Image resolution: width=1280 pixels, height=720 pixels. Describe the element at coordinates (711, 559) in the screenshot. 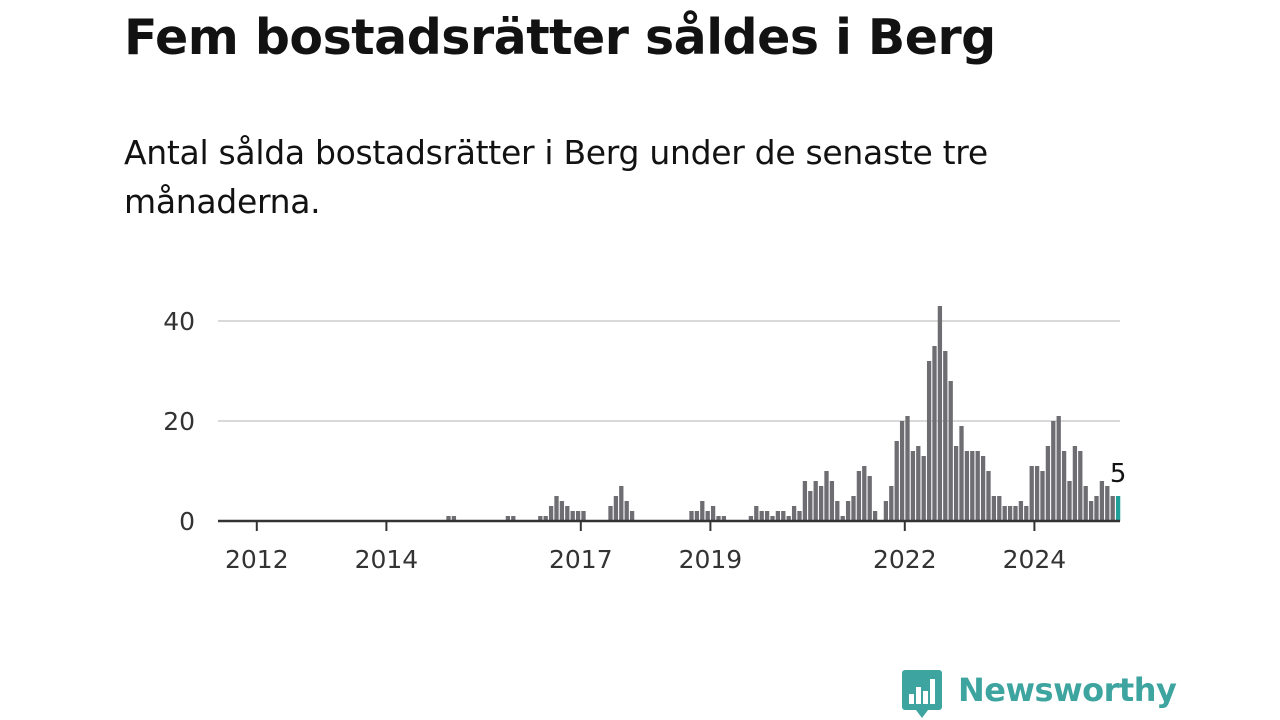

I see `x-tick-label-2019: 2019` at that location.